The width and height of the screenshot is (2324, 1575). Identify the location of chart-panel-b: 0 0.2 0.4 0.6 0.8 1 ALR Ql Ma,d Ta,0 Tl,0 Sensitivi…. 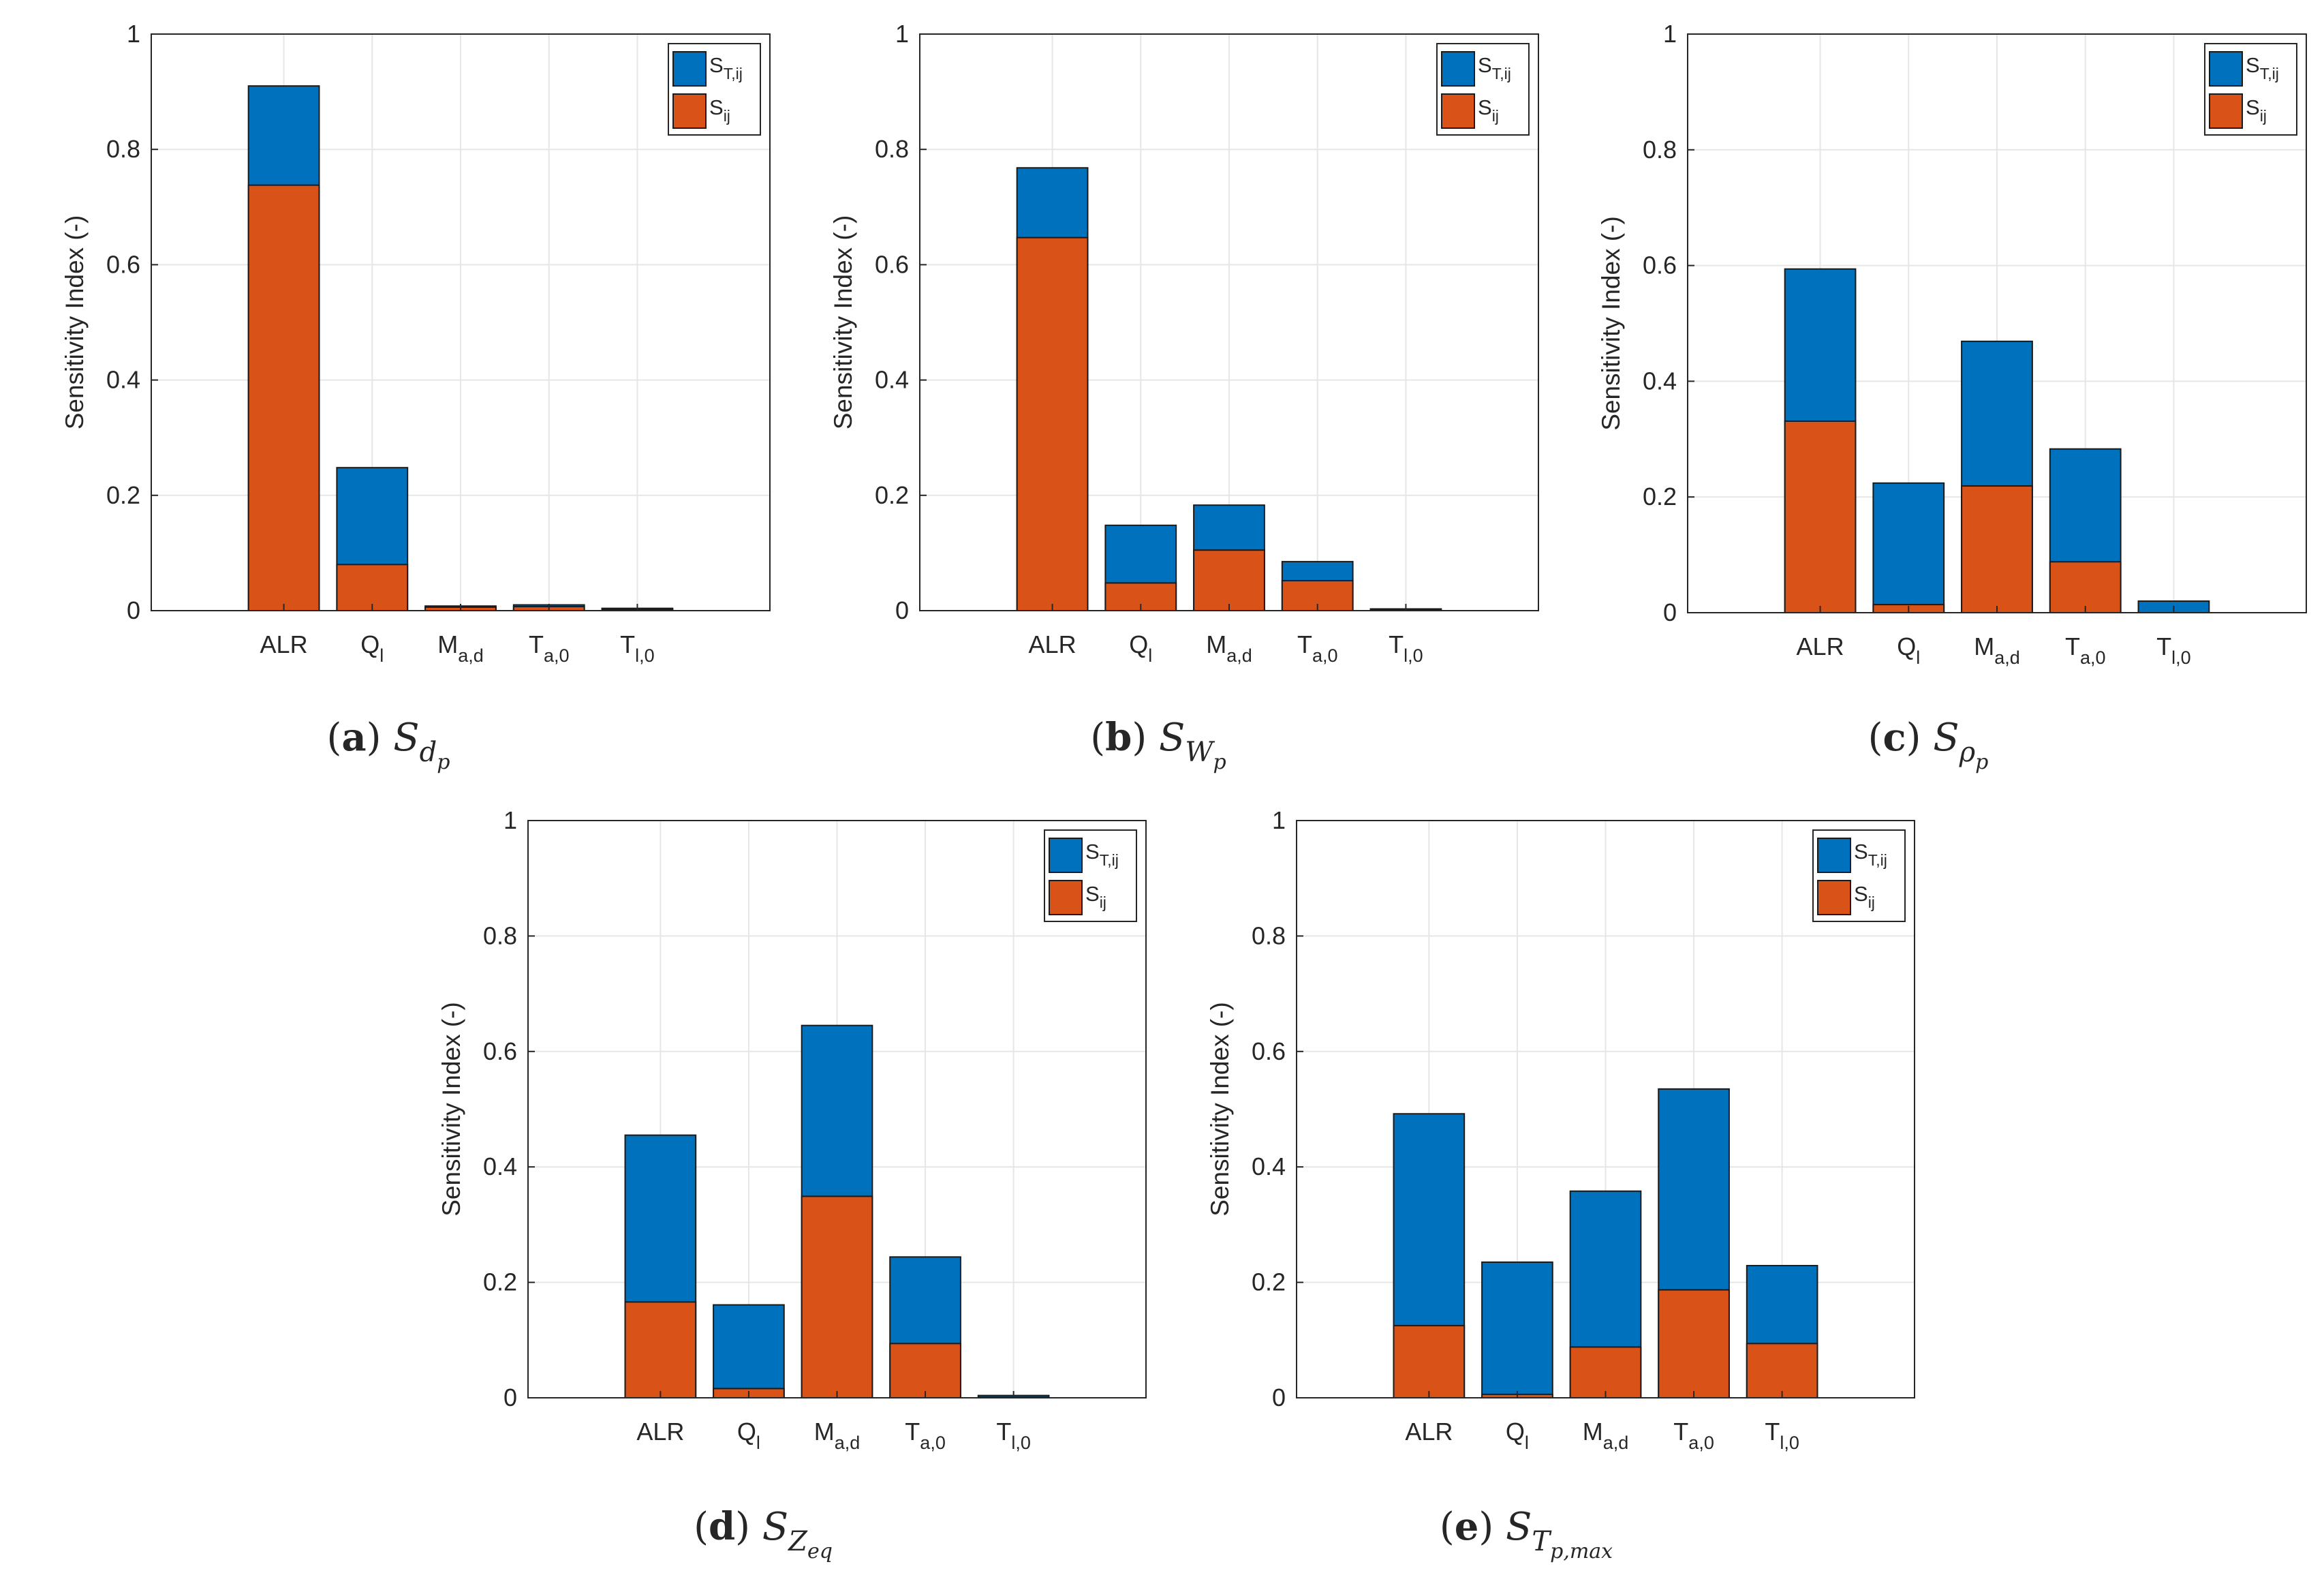
(1184, 397).